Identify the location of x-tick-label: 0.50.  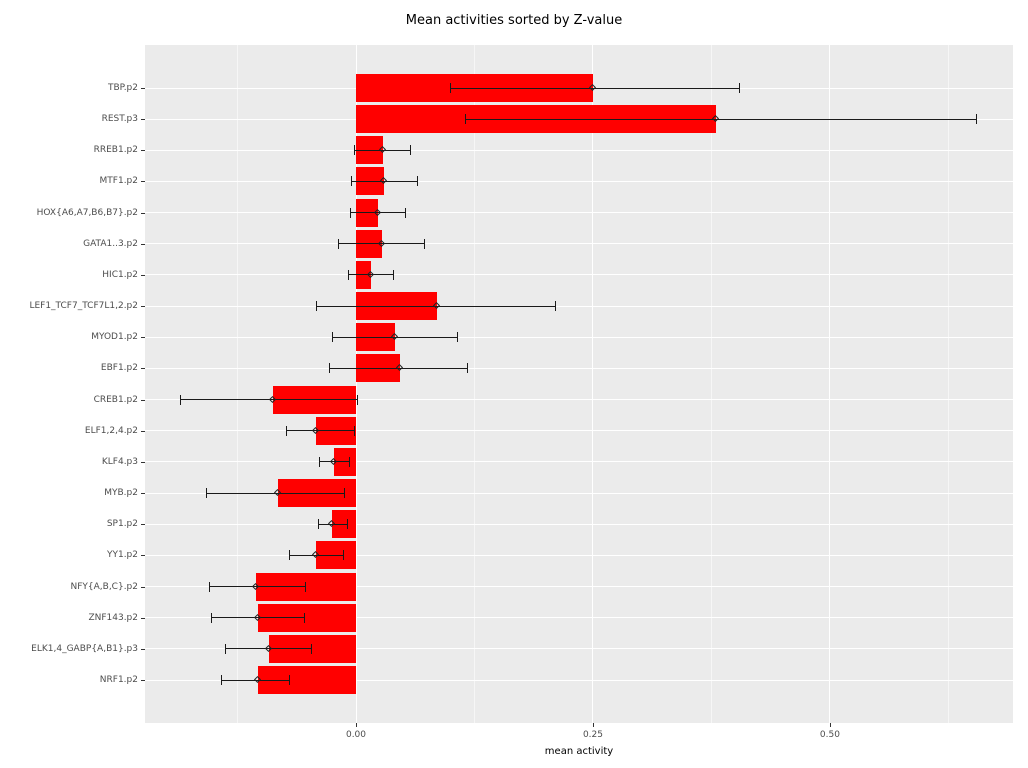
(829, 735).